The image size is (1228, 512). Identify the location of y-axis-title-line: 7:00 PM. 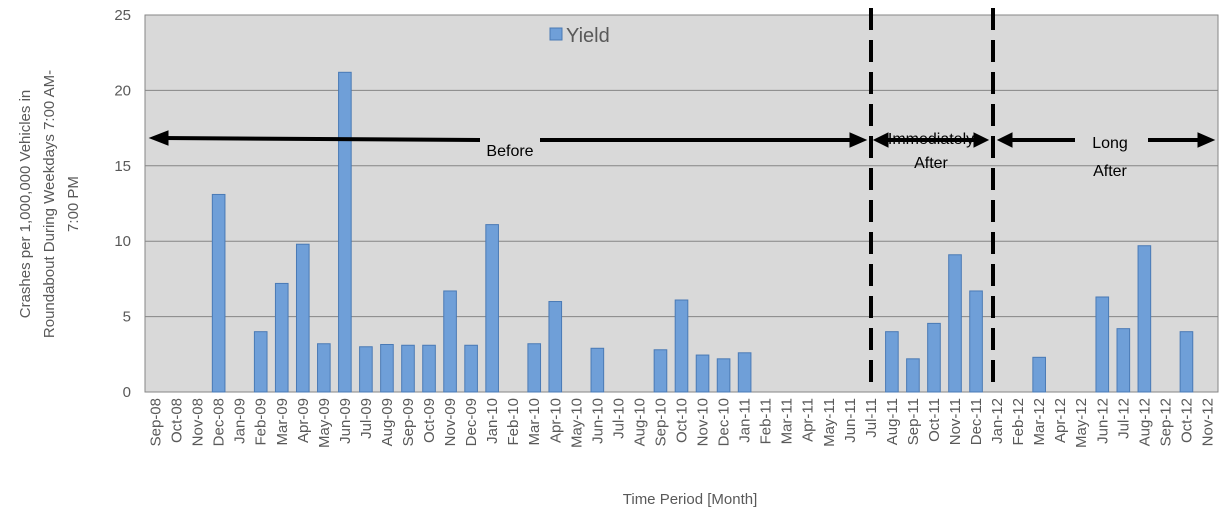
(73, 204).